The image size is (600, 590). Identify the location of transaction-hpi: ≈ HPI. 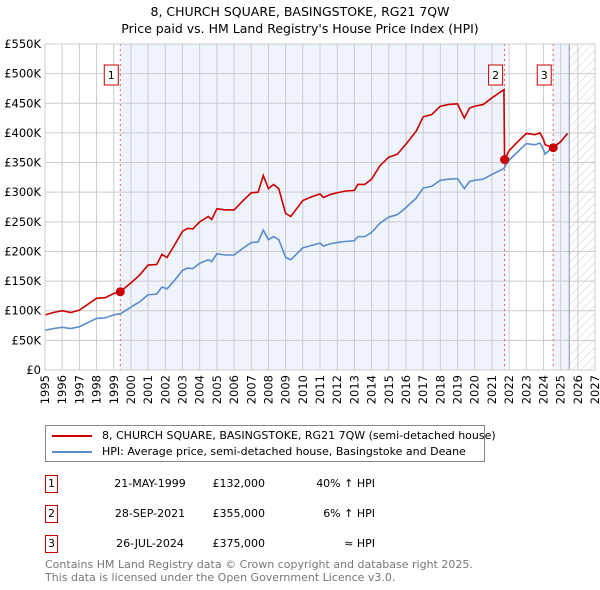
(359, 543).